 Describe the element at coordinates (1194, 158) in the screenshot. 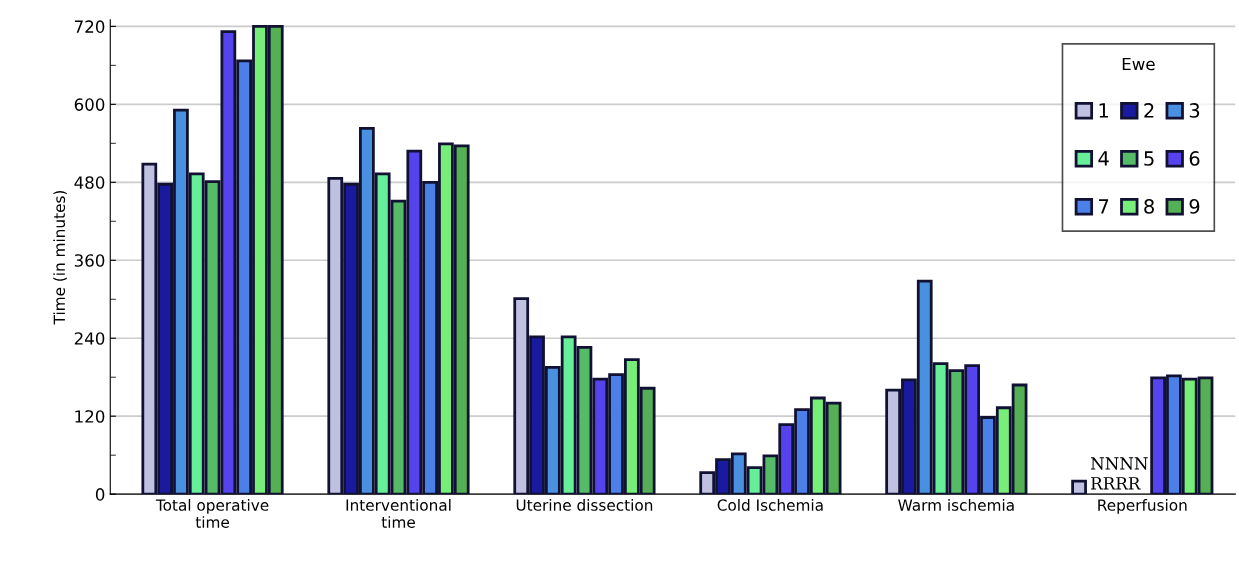

I see `legend-label: 6` at that location.